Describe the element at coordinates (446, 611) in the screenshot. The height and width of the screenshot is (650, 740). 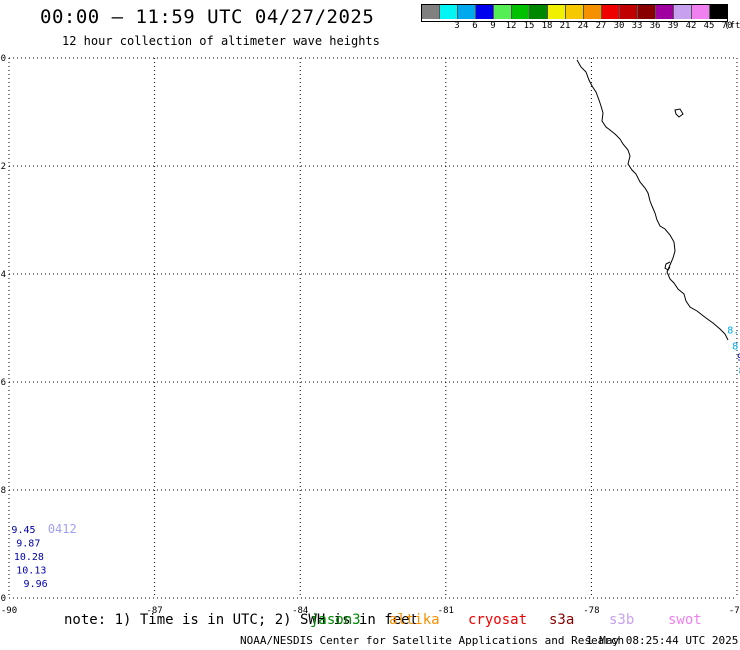
I see `lon-tick-label: -81` at that location.